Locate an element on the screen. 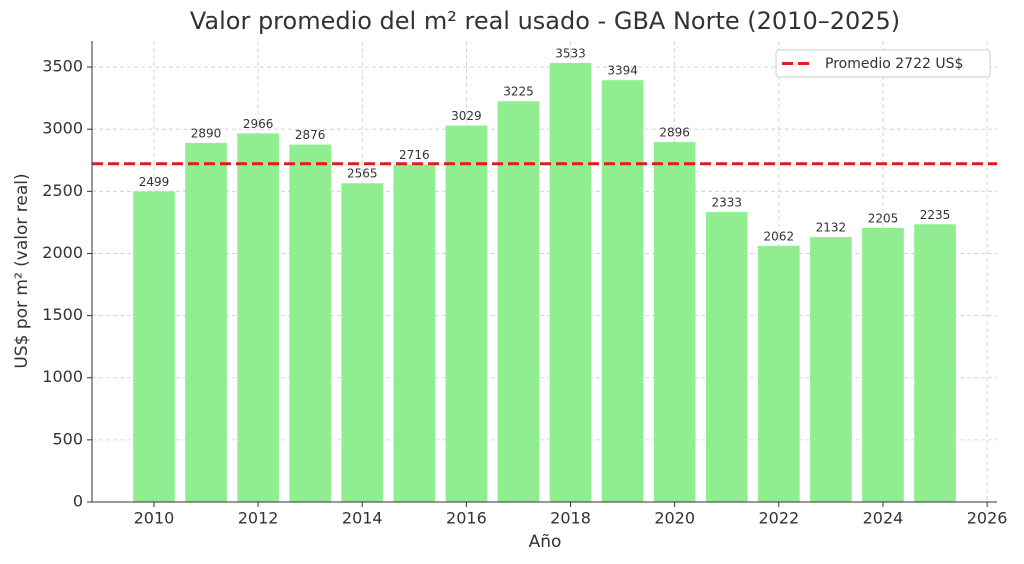  data-label: 2716 is located at coordinates (414, 155).